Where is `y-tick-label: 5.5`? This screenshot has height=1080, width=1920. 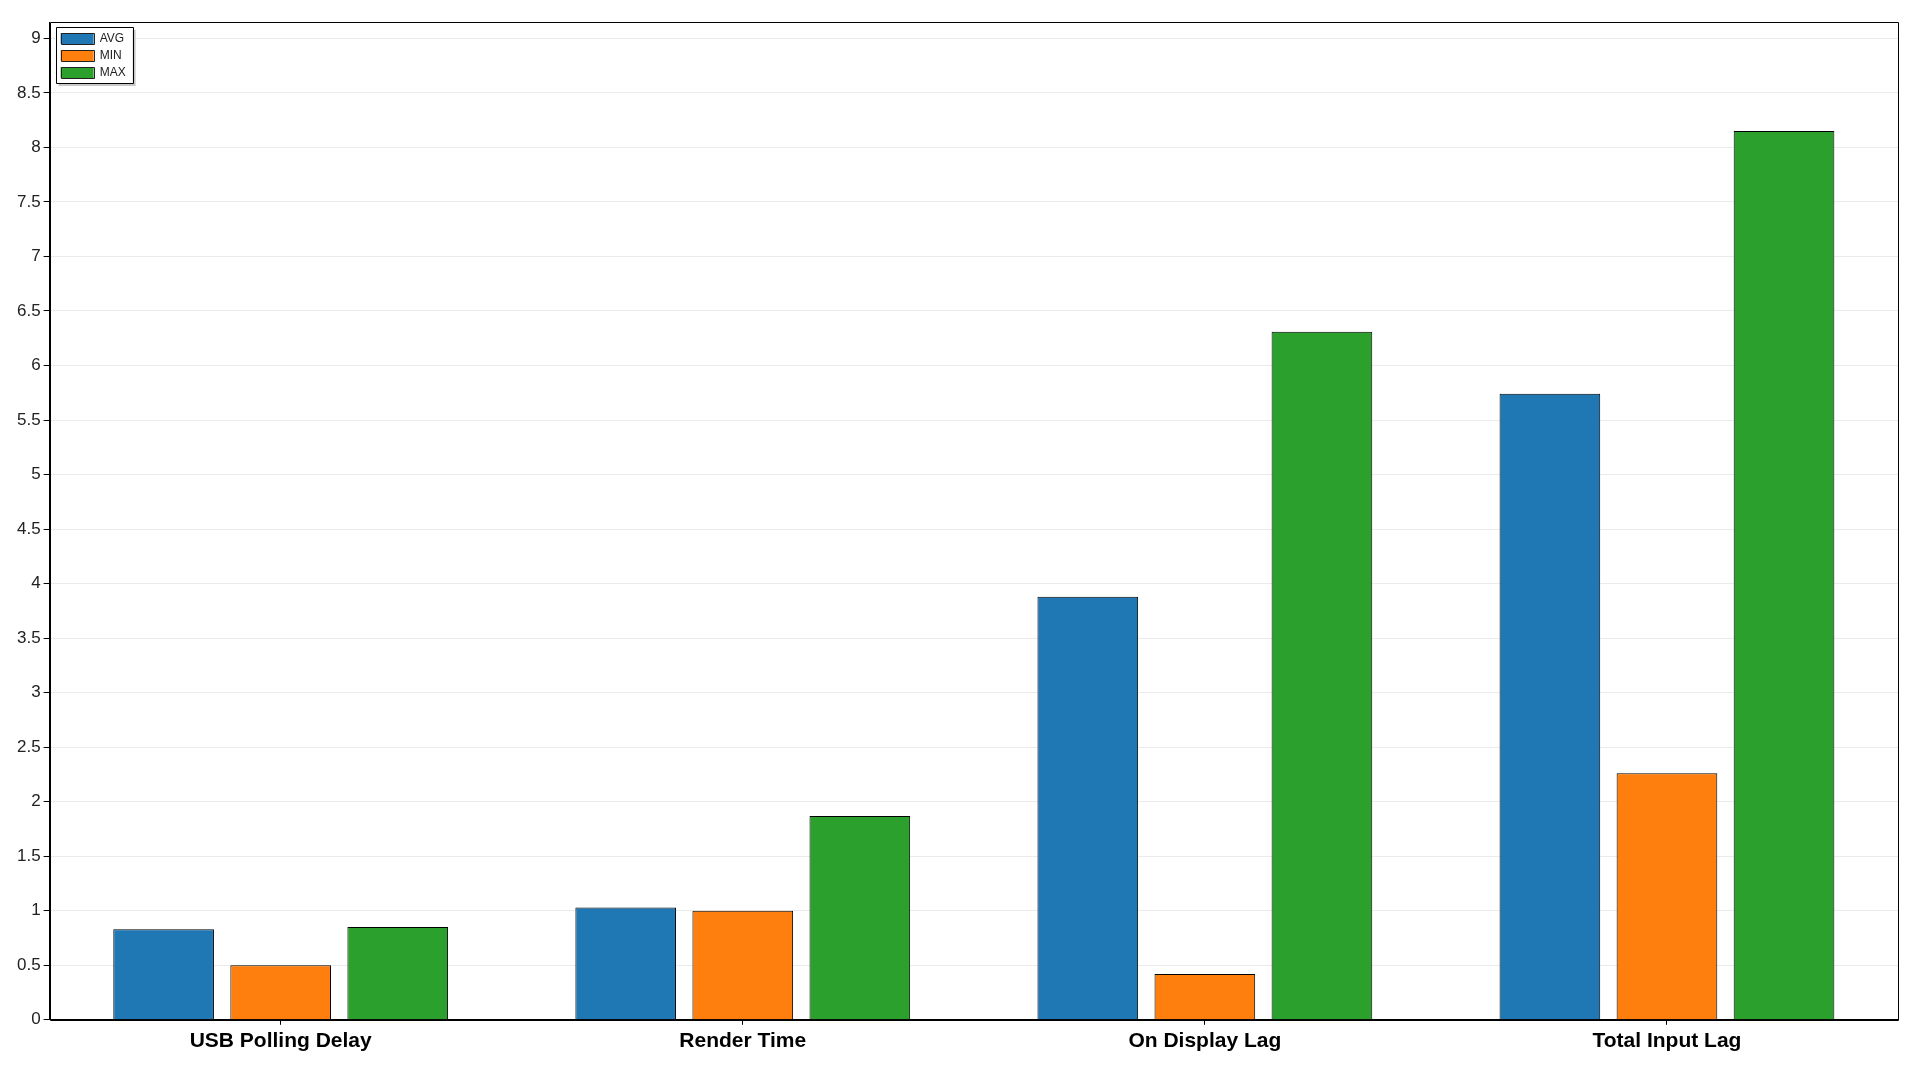
y-tick-label: 5.5 is located at coordinates (28, 419).